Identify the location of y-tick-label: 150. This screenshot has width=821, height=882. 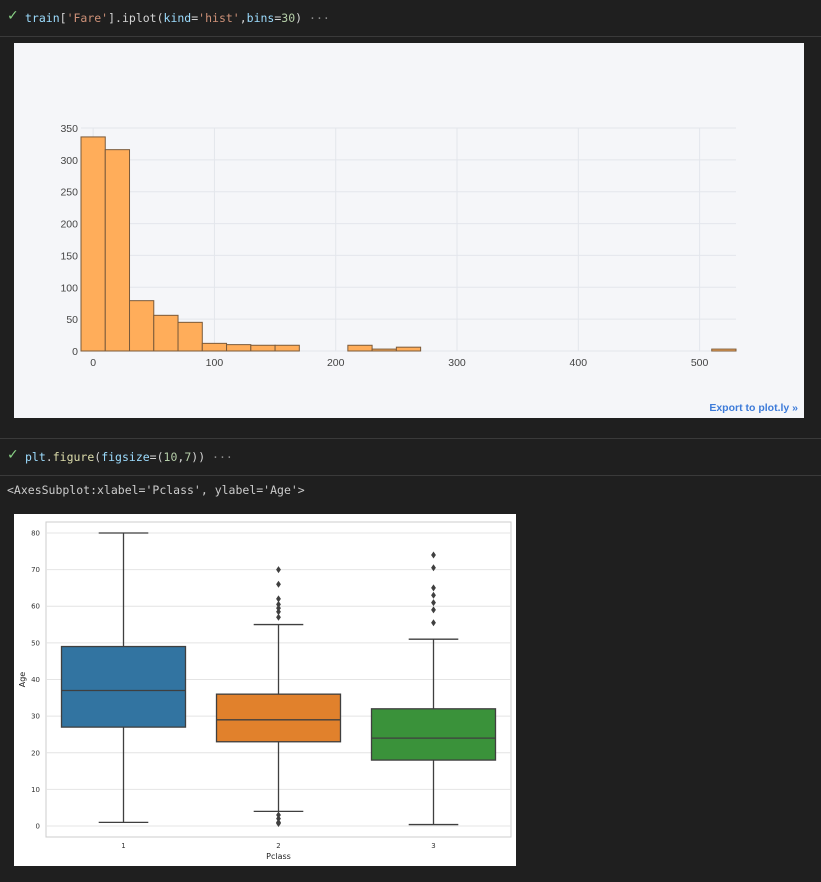
(69, 256).